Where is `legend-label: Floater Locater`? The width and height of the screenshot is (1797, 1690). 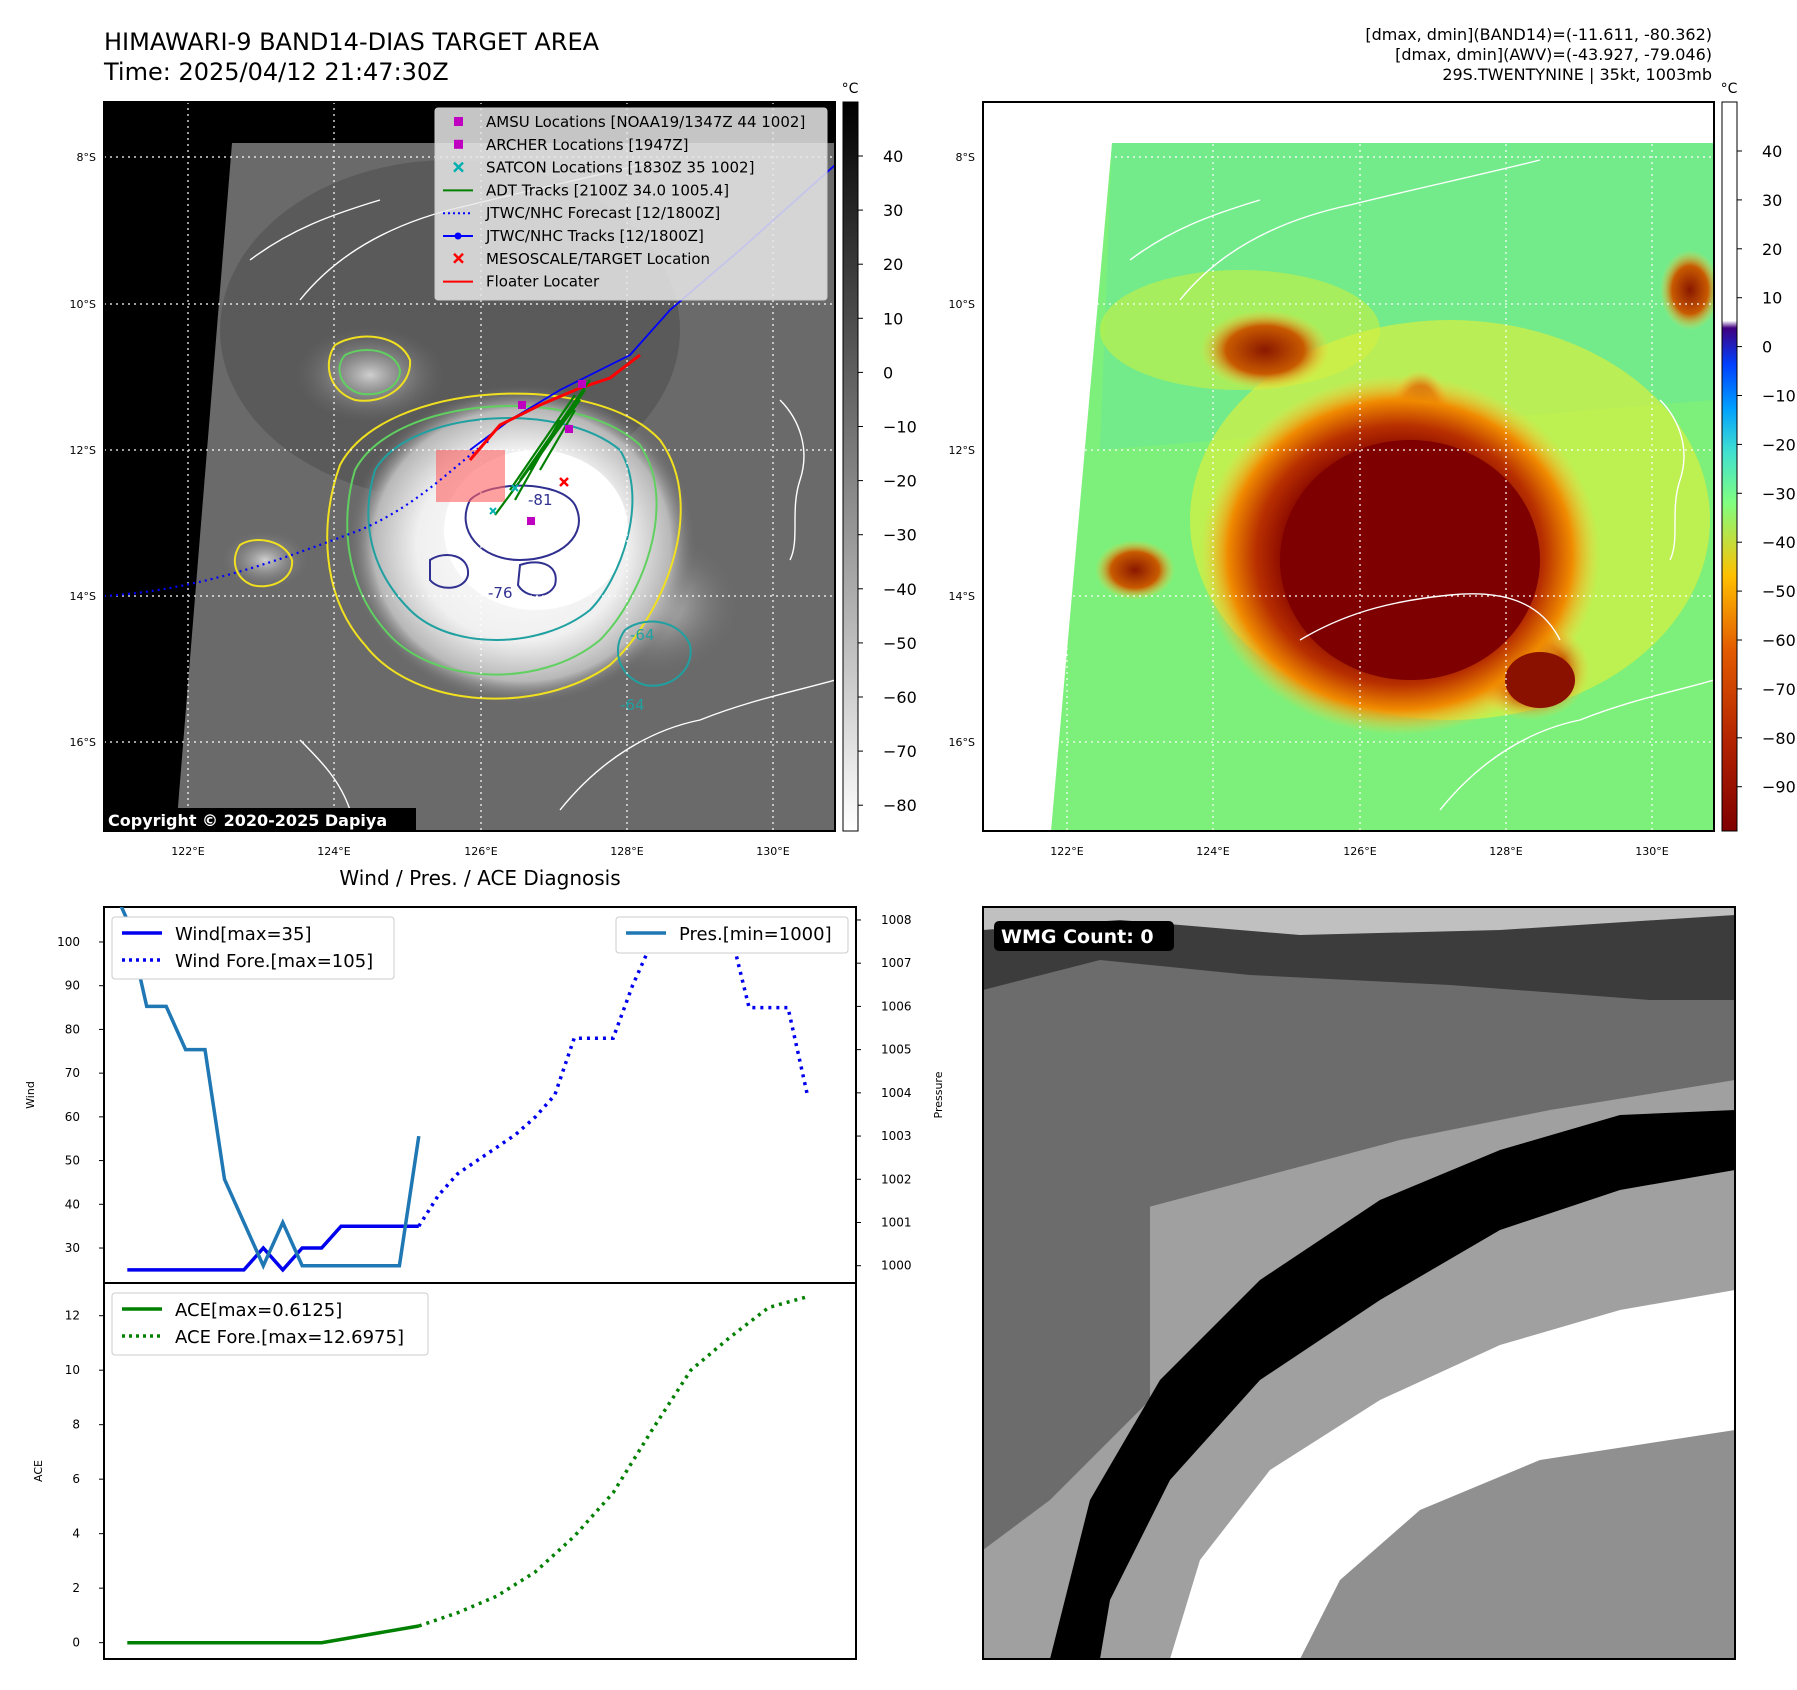
legend-label: Floater Locater is located at coordinates (543, 282).